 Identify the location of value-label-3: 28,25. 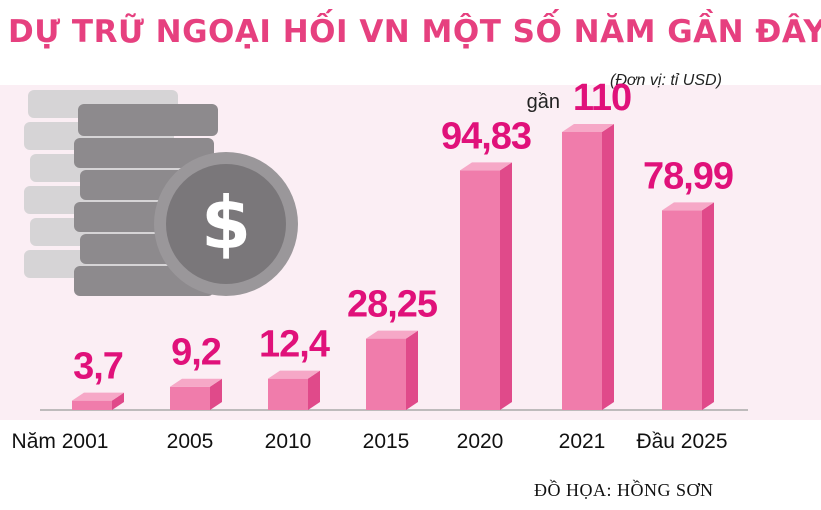
(392, 305).